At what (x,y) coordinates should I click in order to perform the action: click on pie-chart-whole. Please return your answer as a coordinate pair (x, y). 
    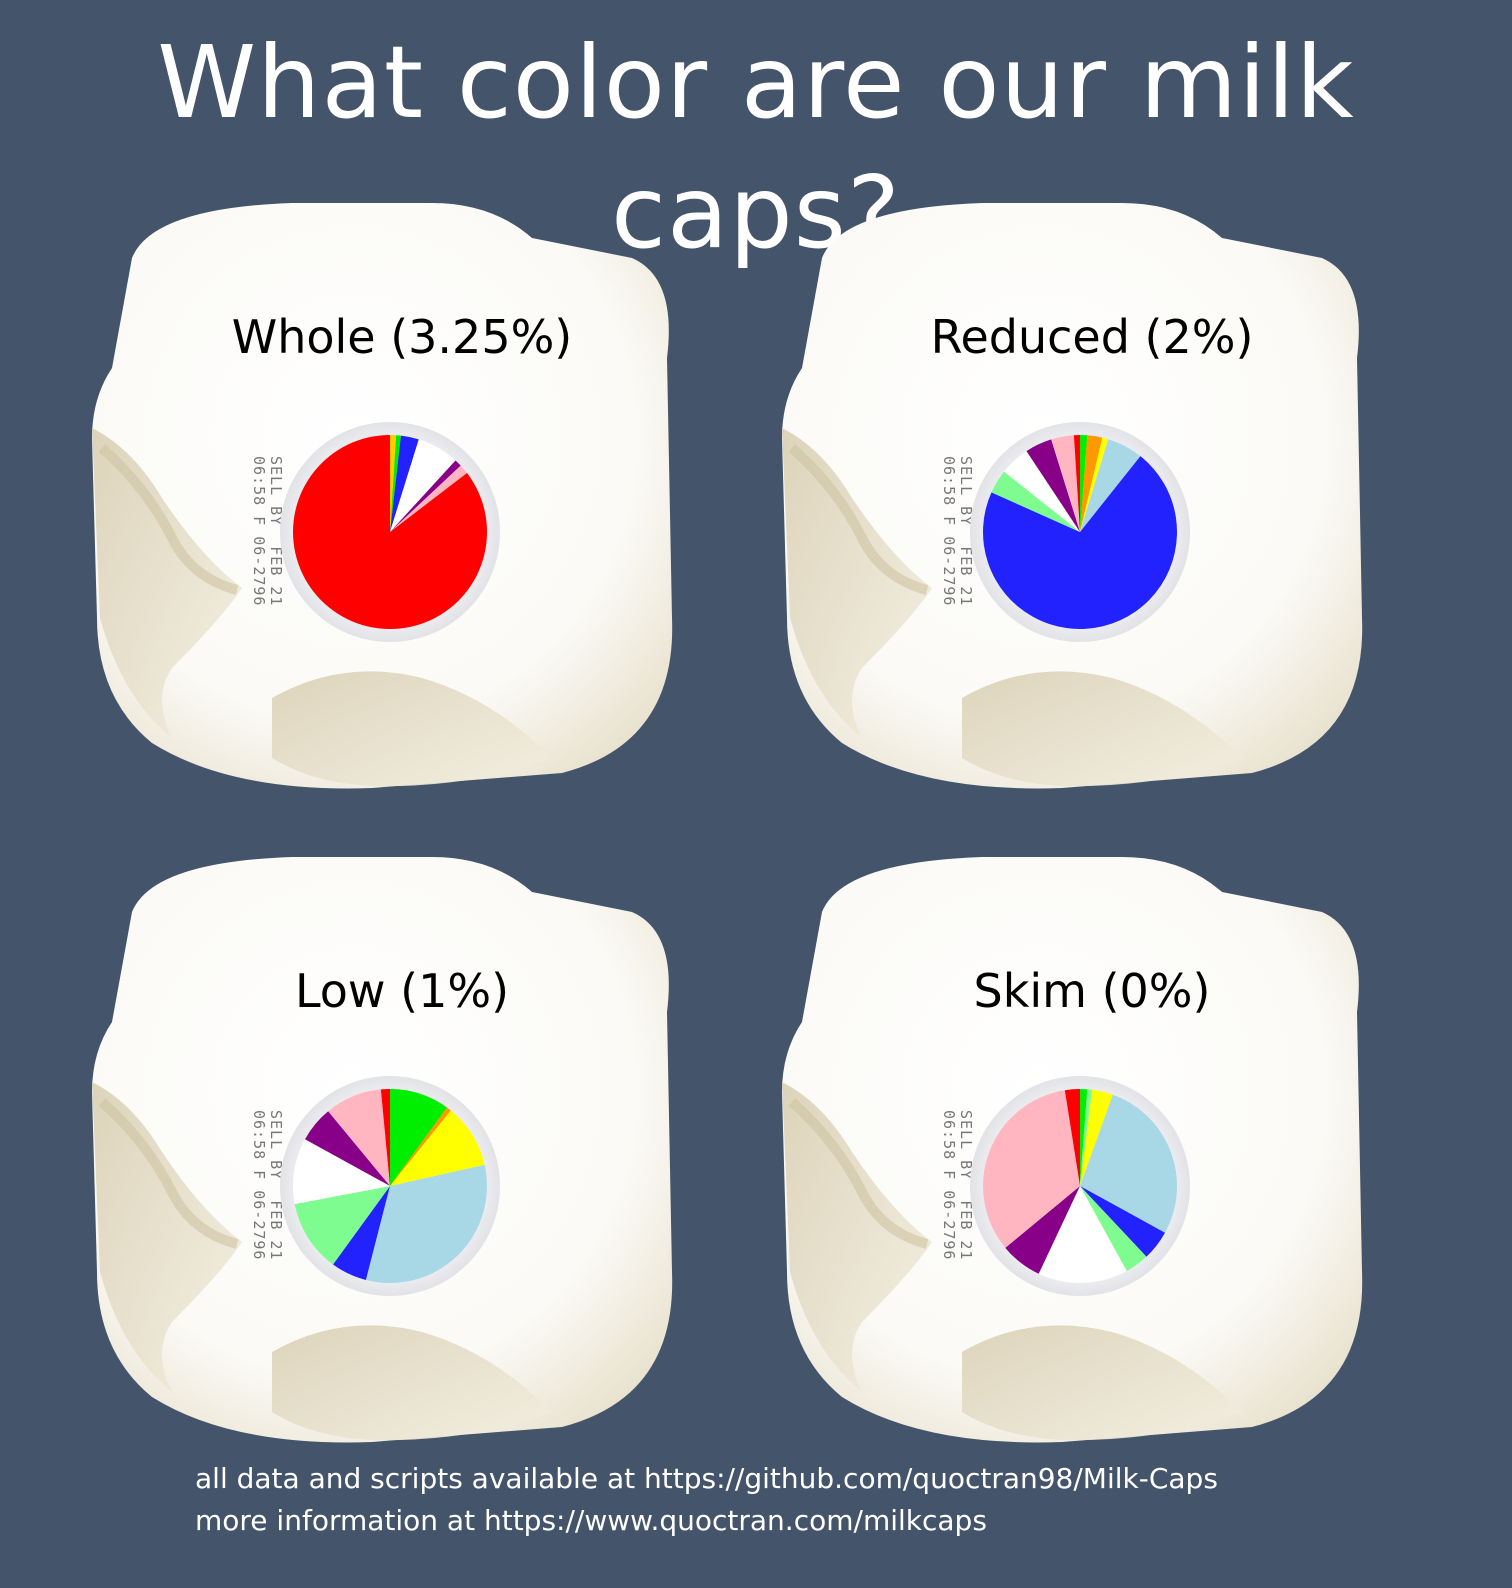
    Looking at the image, I should click on (390, 532).